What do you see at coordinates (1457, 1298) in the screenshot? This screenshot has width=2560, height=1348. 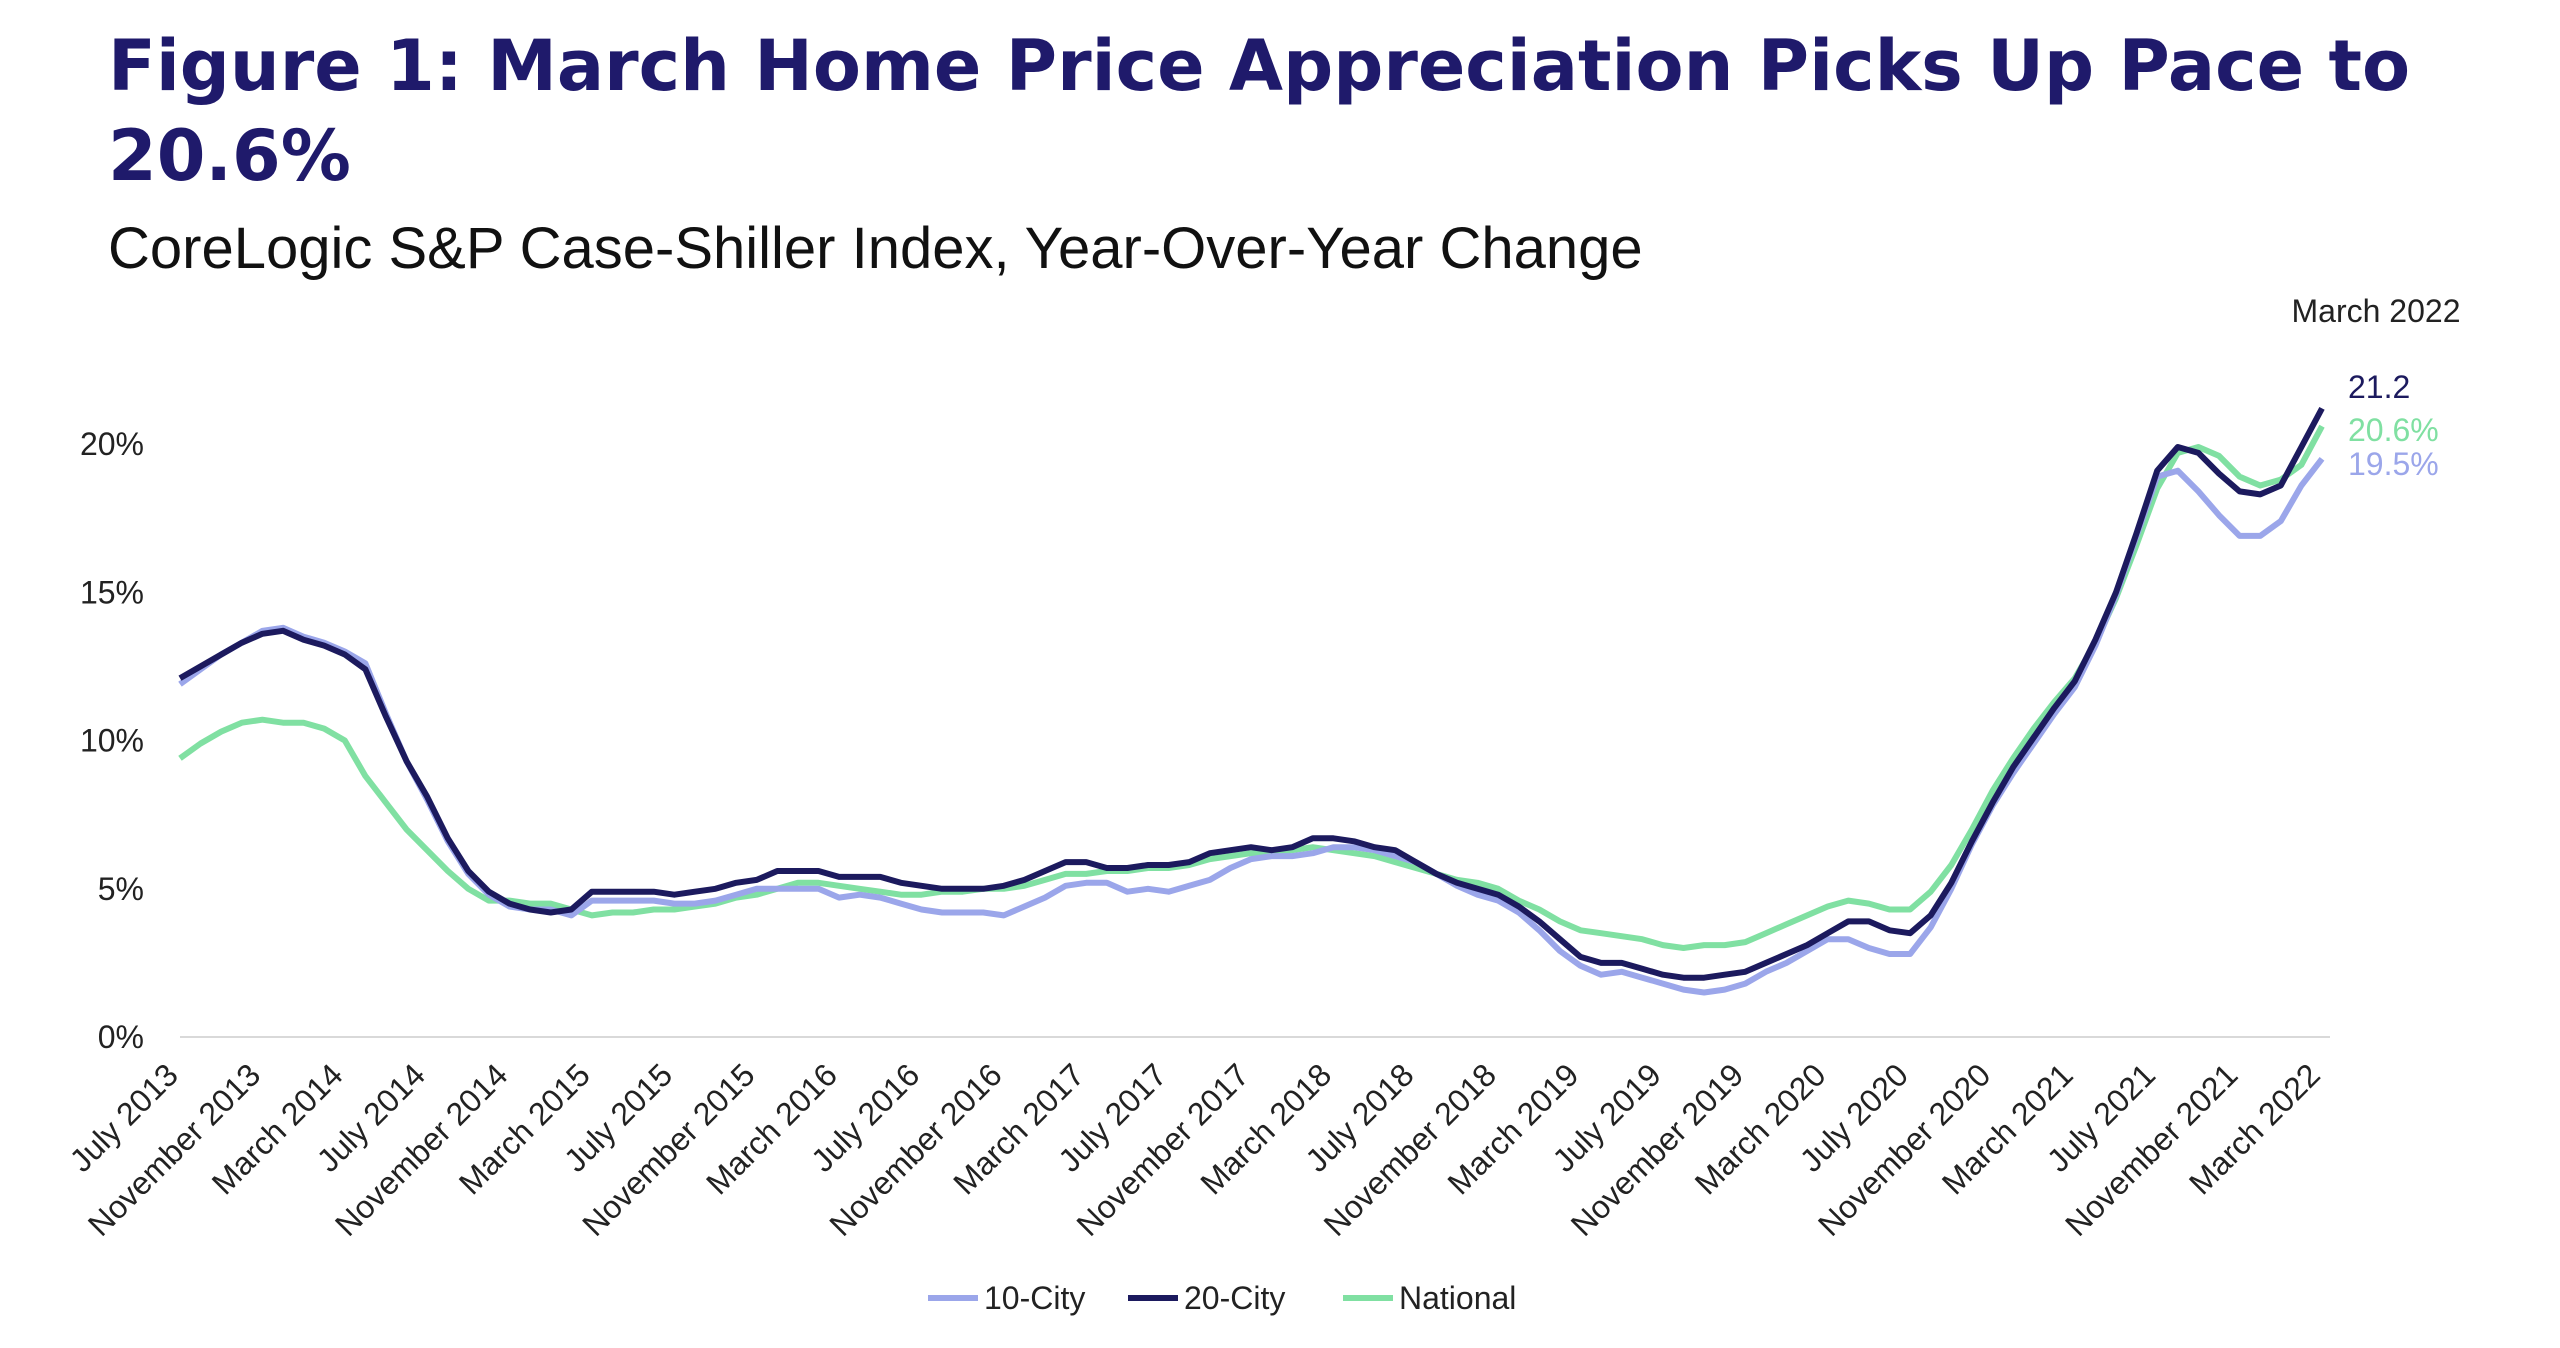 I see `legend-label: National` at bounding box center [1457, 1298].